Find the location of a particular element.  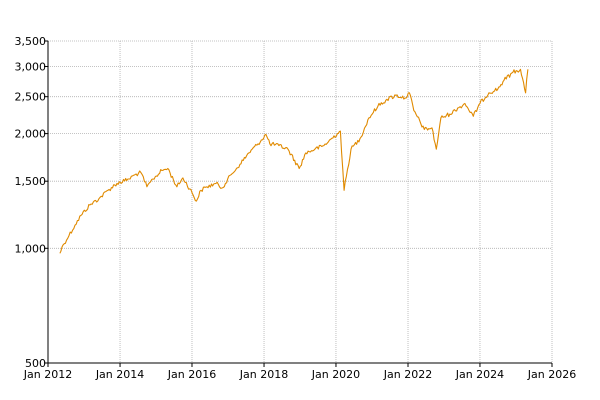

x-tick-label: Jan 2024 is located at coordinates (479, 374).